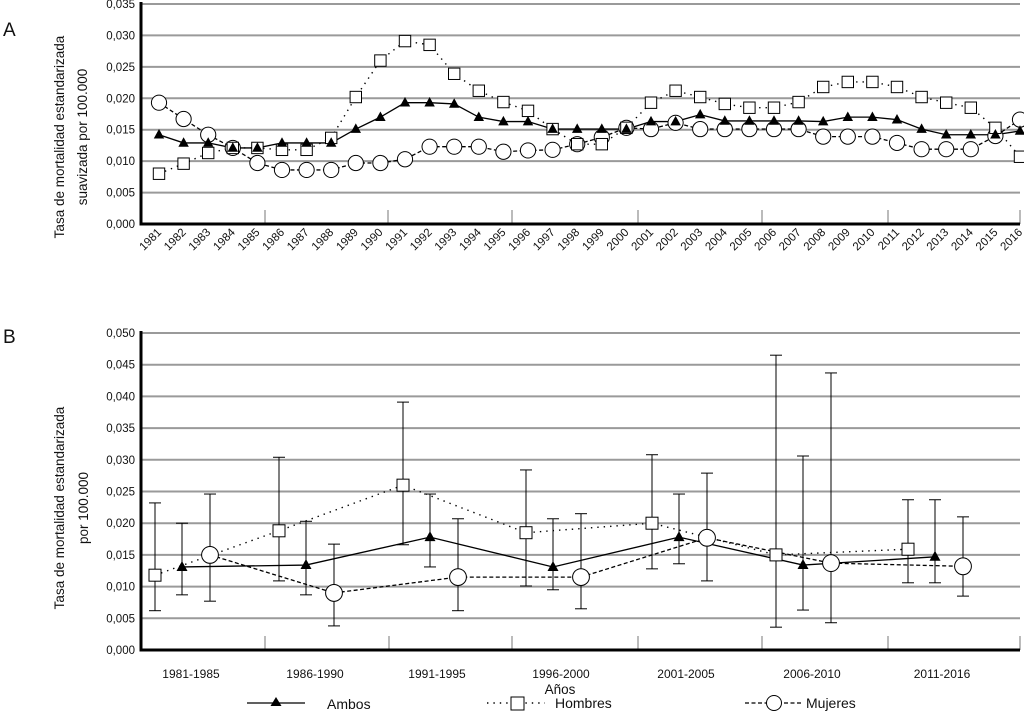 Image resolution: width=1024 pixels, height=715 pixels. What do you see at coordinates (59, 136) in the screenshot?
I see `panel-a-ylabel-line-1: Tasa de mortalidad estandarizada` at bounding box center [59, 136].